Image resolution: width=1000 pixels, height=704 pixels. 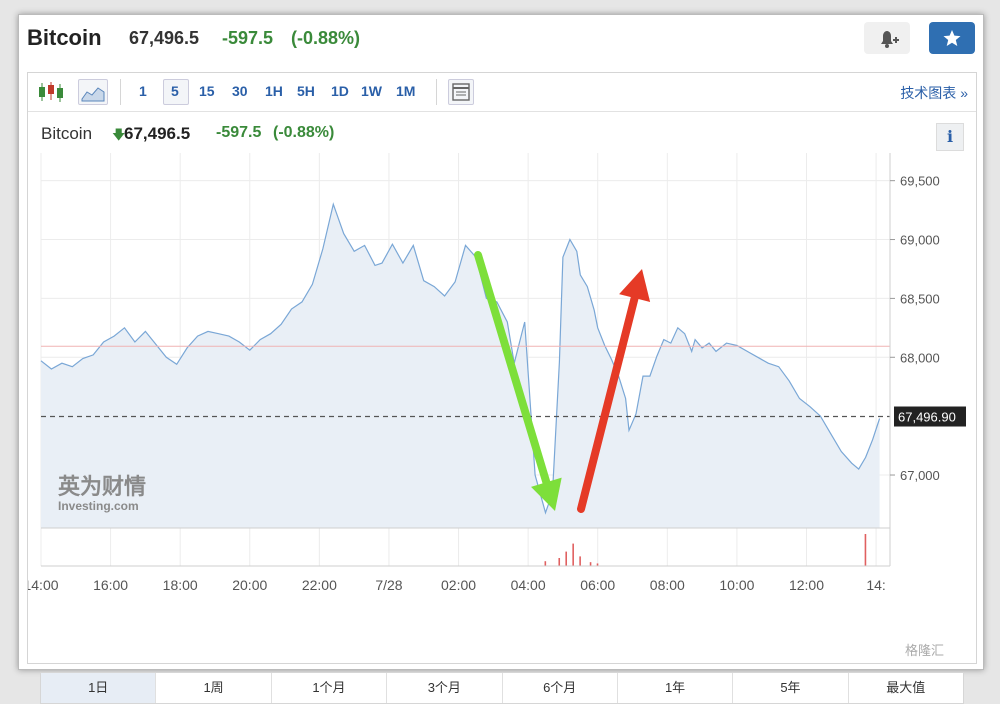 I want to click on area-chart-icon, so click(x=93, y=94).